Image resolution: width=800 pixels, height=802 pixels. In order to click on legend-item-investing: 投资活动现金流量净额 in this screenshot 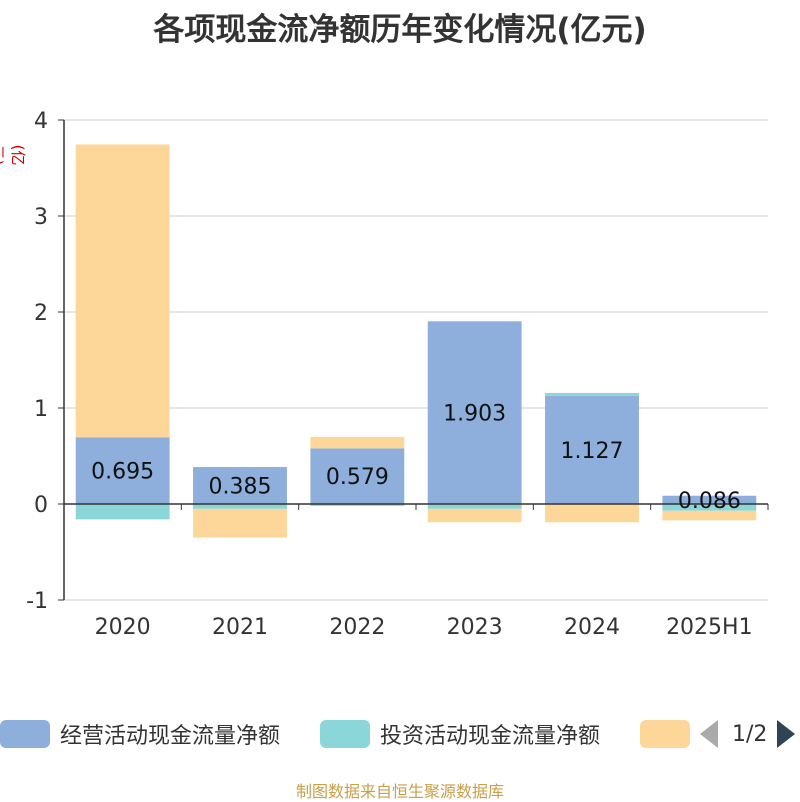, I will do `click(460, 734)`.